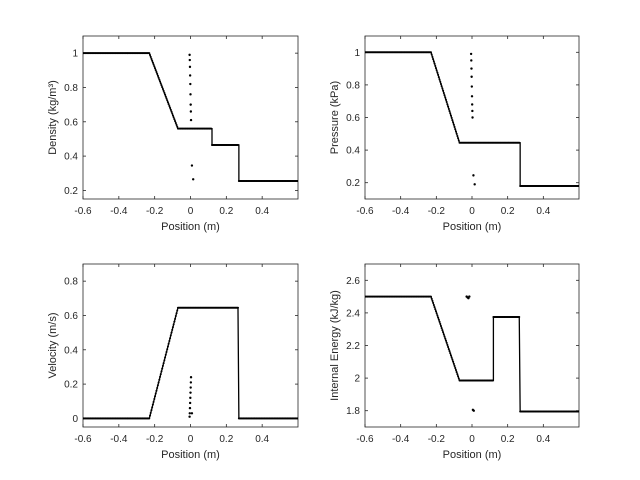 The width and height of the screenshot is (640, 480). I want to click on velocity-ytick-label: 0.2, so click(71, 385).